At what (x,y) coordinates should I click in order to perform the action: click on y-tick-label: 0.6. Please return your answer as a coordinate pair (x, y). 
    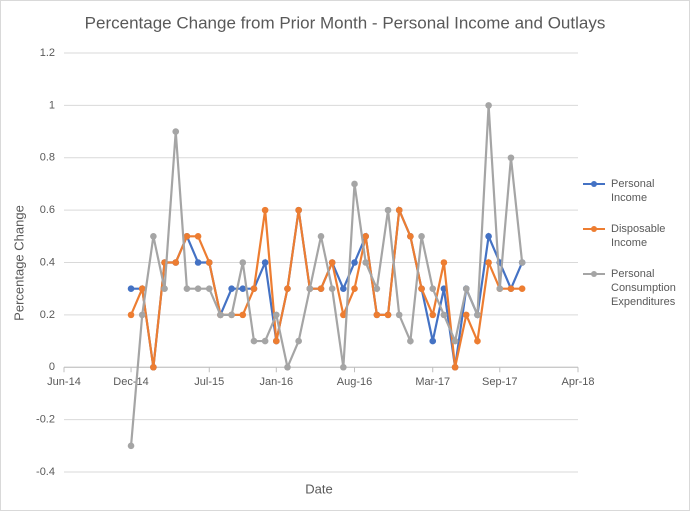
    Looking at the image, I should click on (47, 210).